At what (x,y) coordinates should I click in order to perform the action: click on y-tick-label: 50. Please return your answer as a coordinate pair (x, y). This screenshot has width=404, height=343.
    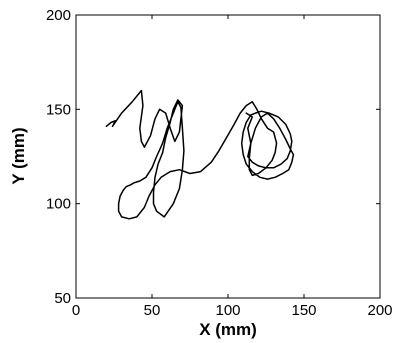
    Looking at the image, I should click on (62, 298).